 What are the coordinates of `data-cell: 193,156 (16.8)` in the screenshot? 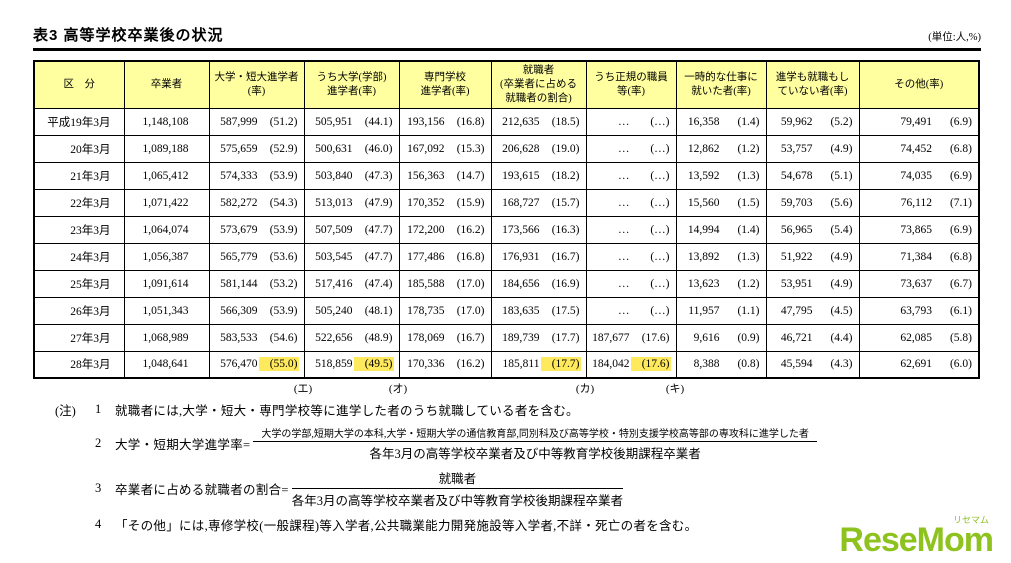 It's located at (445, 121).